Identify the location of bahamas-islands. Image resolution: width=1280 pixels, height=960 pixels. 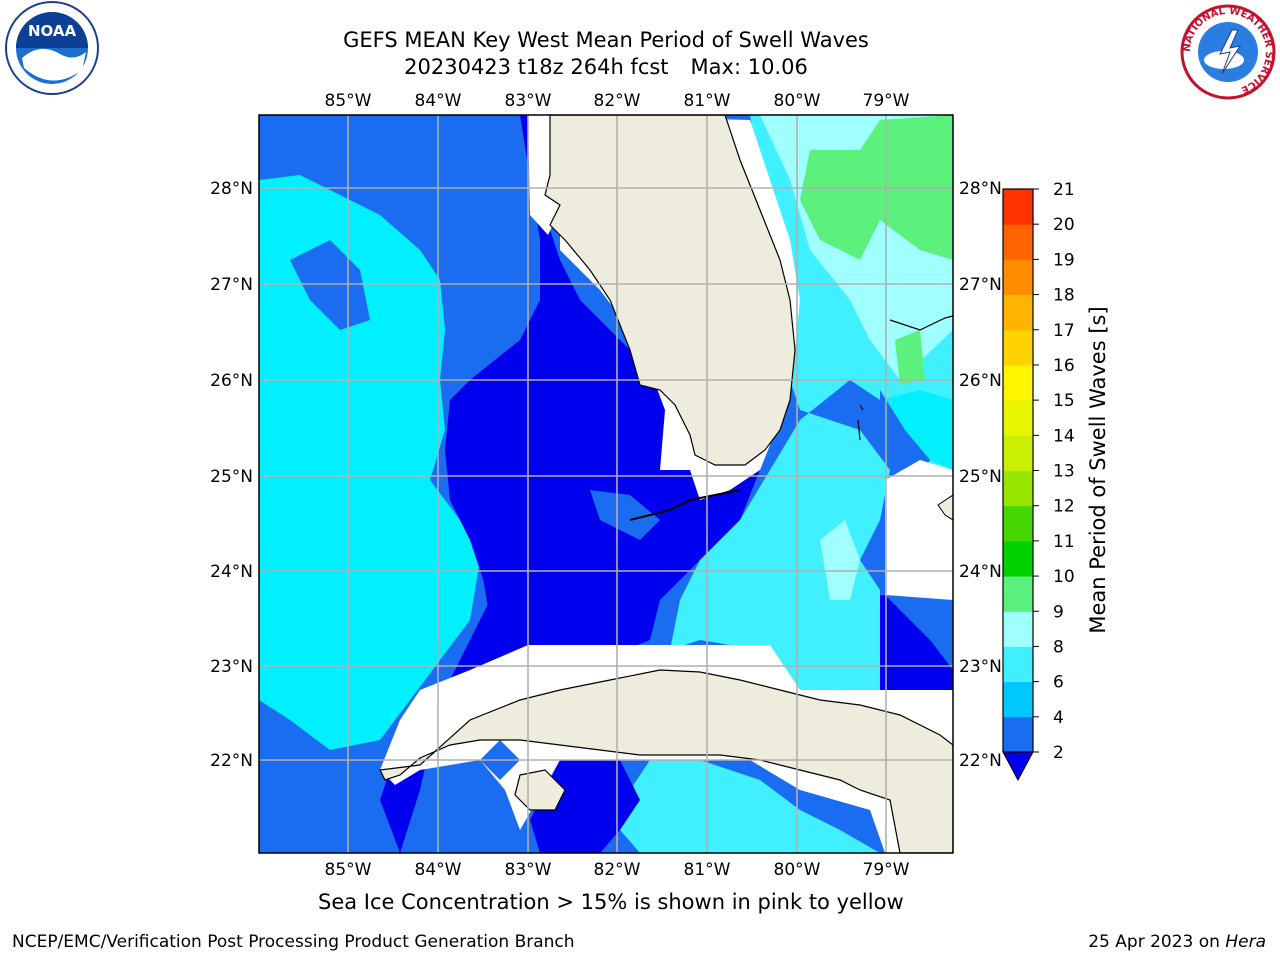
(860, 422).